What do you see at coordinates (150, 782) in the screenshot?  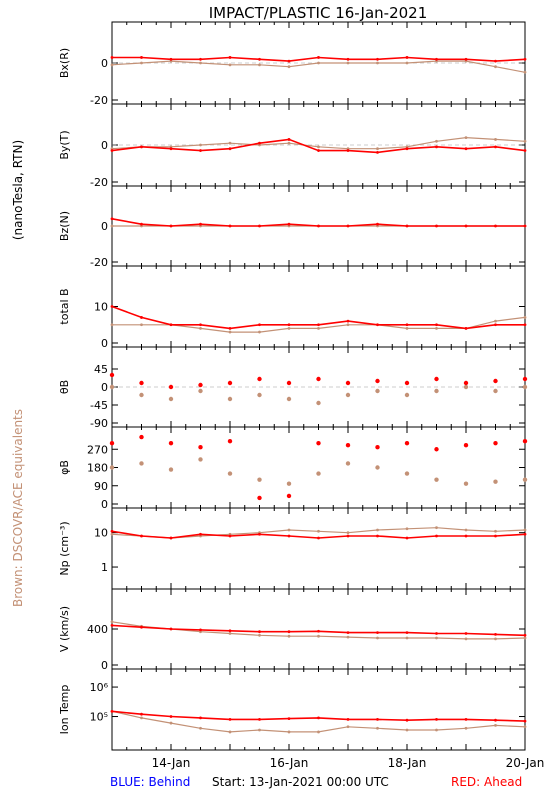 I see `footer-behind-label: BLUE: Behind` at bounding box center [150, 782].